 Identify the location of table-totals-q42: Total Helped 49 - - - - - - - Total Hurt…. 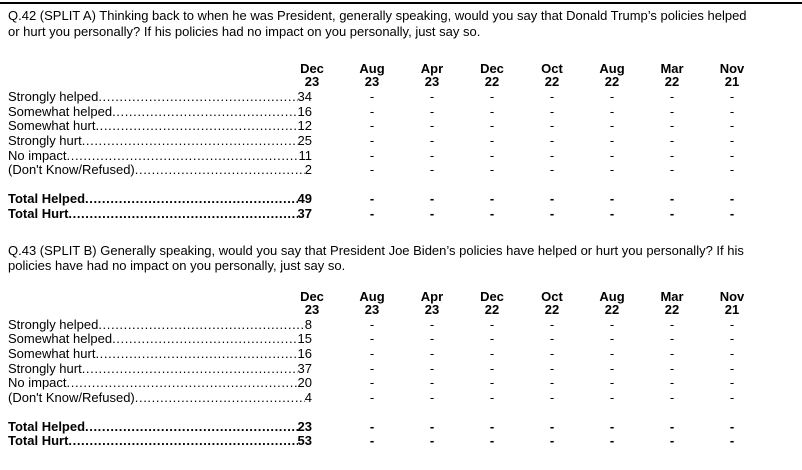
(405, 206).